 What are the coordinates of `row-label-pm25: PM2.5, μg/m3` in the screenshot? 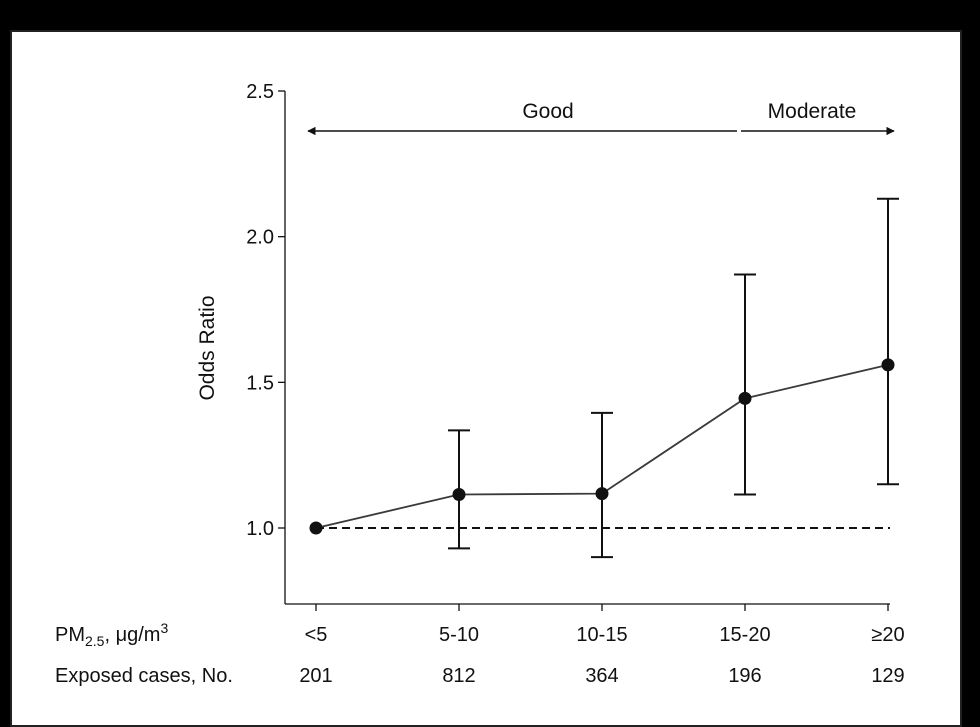 It's located at (111, 634).